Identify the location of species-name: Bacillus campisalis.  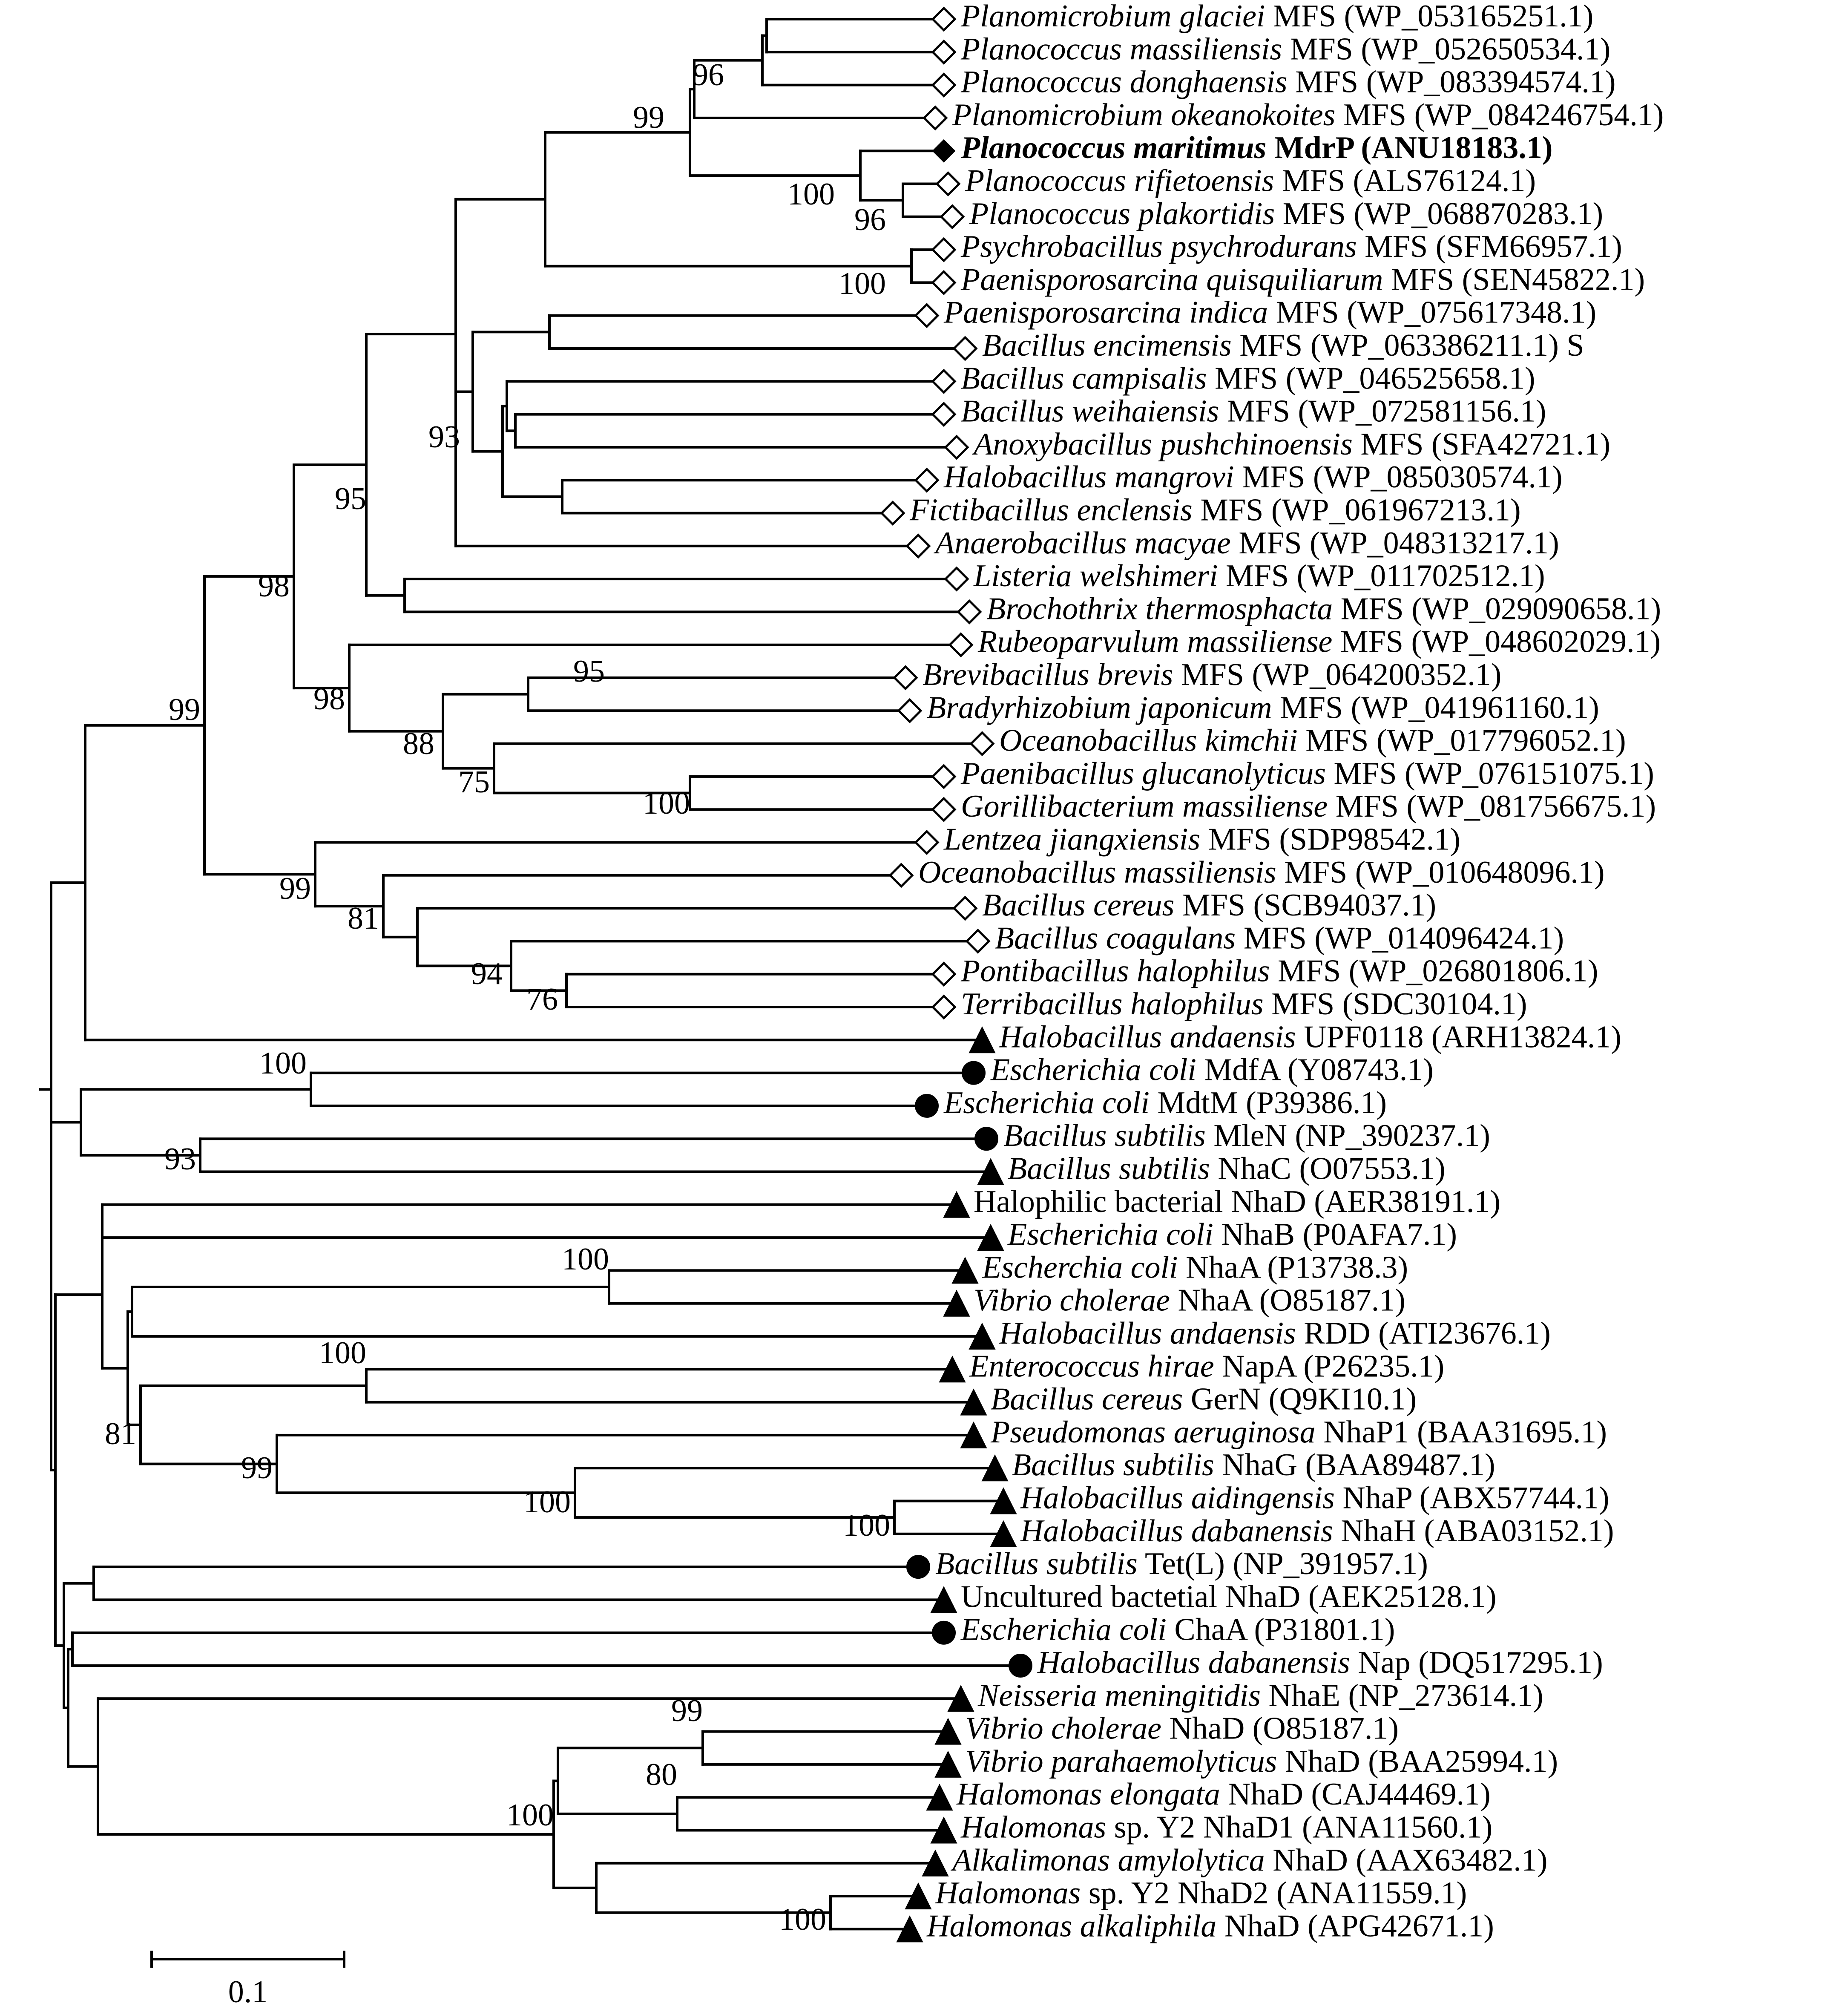
(1084, 379).